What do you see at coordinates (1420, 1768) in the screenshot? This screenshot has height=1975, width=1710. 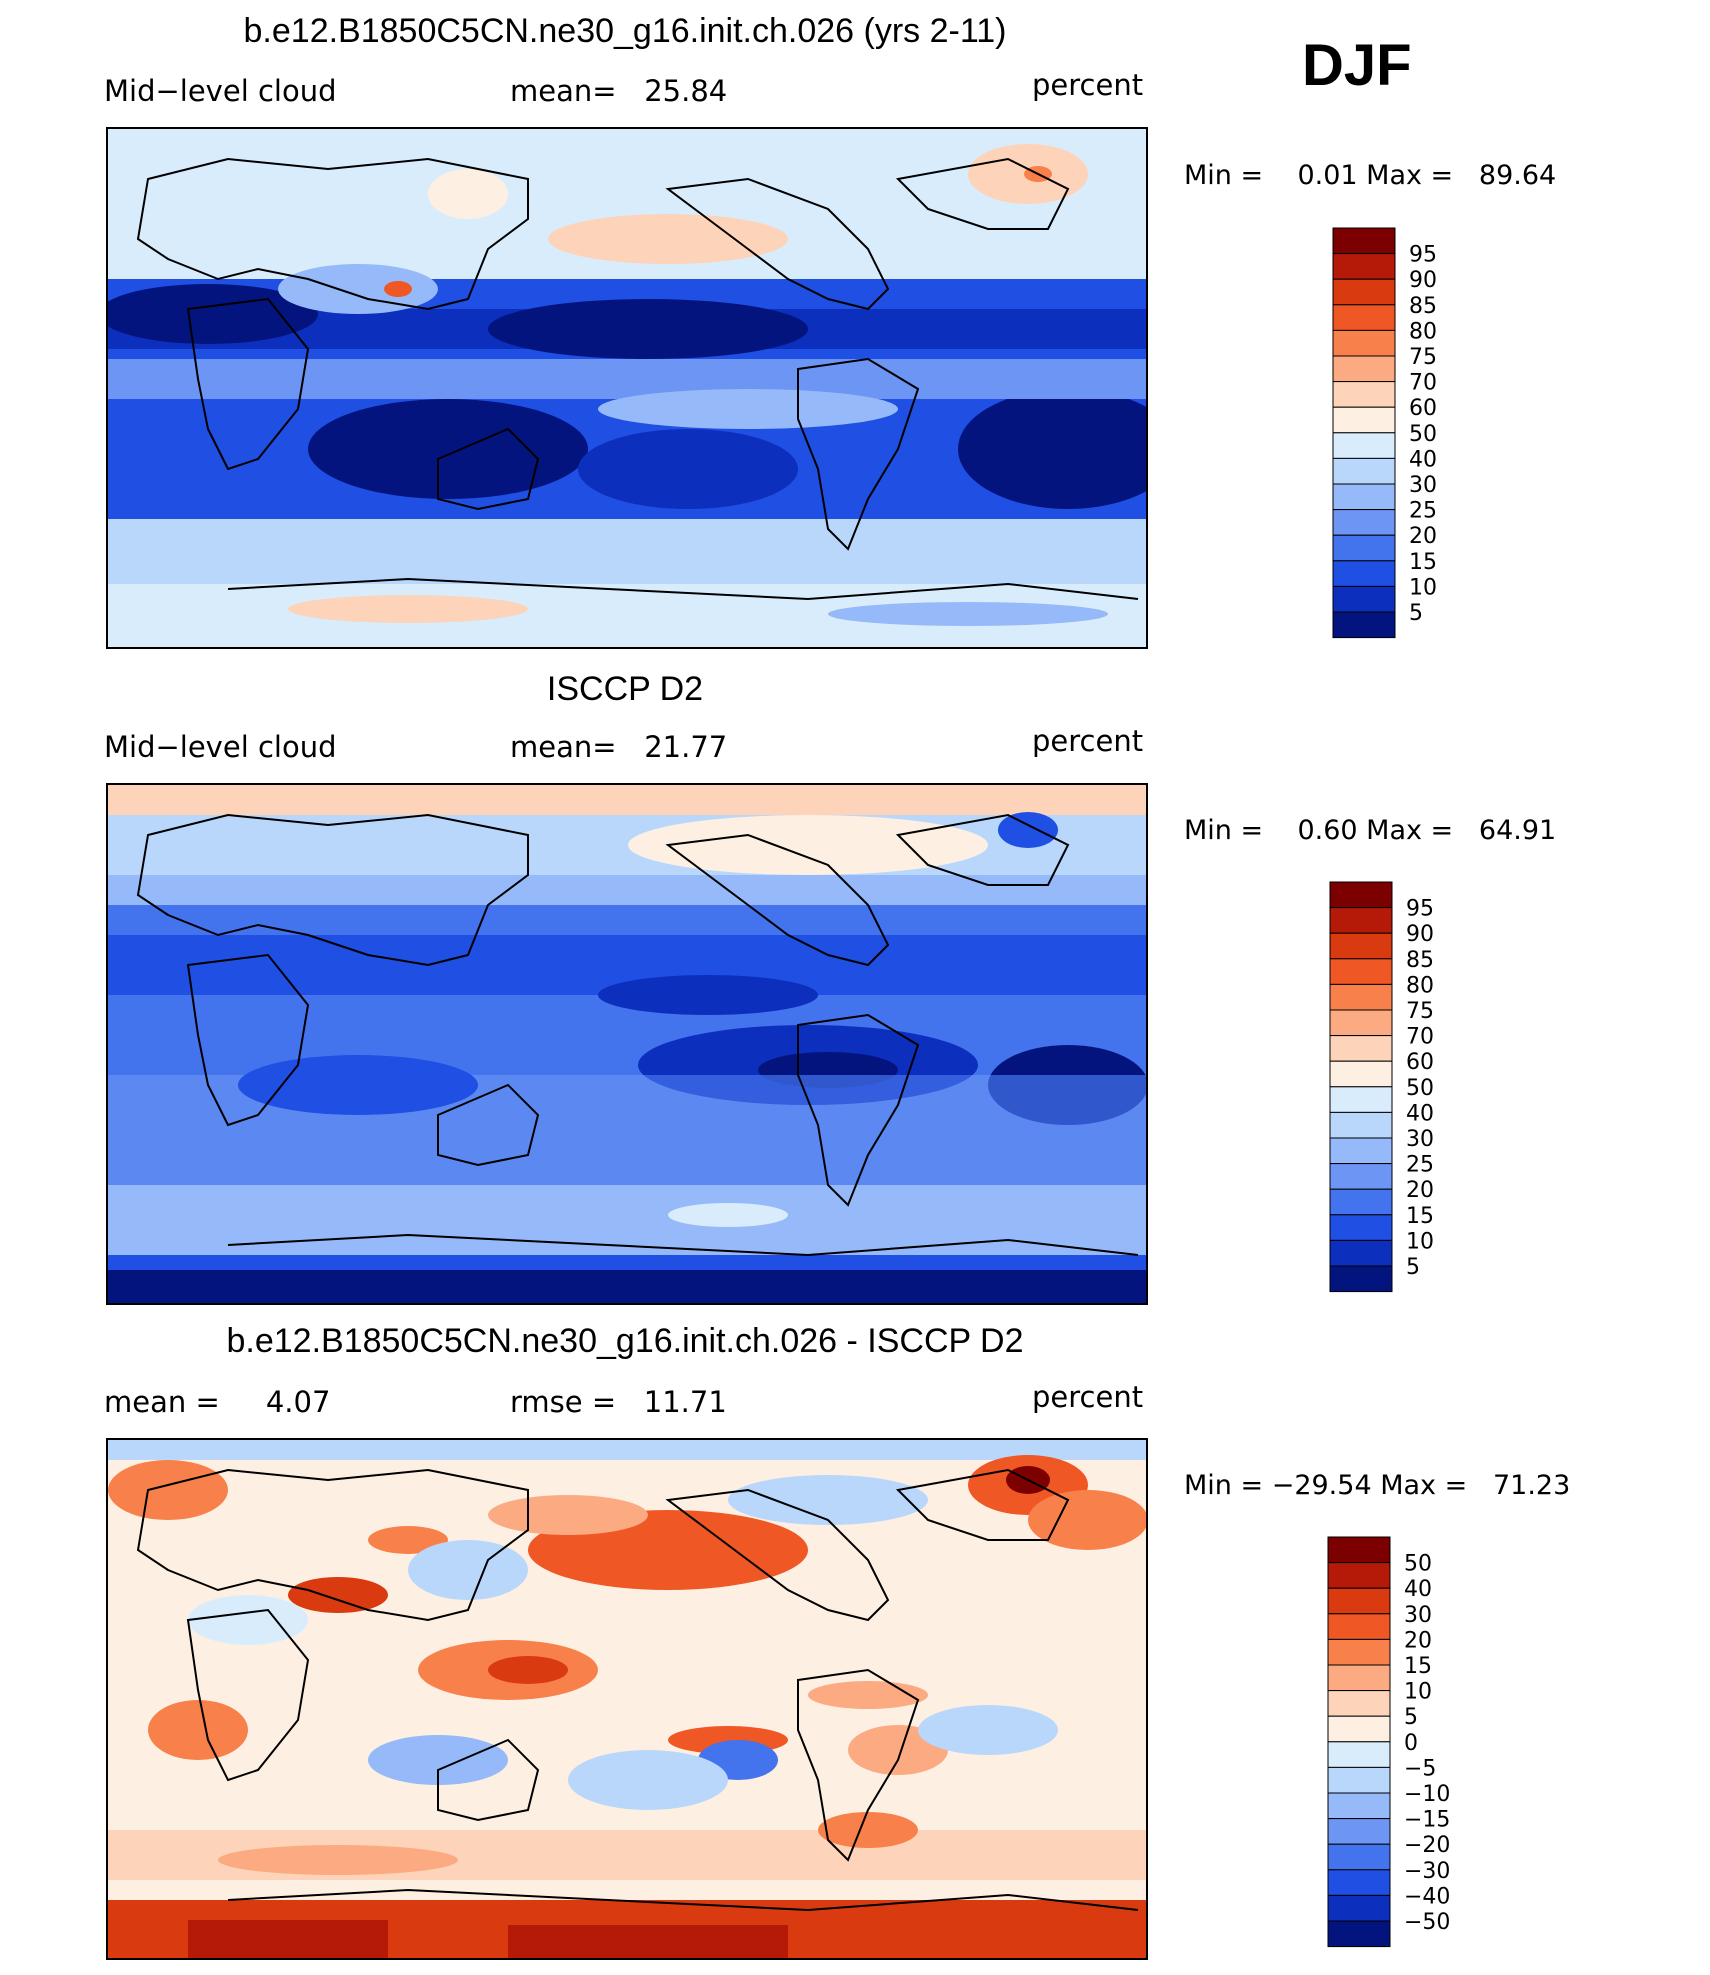 I see `colorbar-tick-label: −5` at bounding box center [1420, 1768].